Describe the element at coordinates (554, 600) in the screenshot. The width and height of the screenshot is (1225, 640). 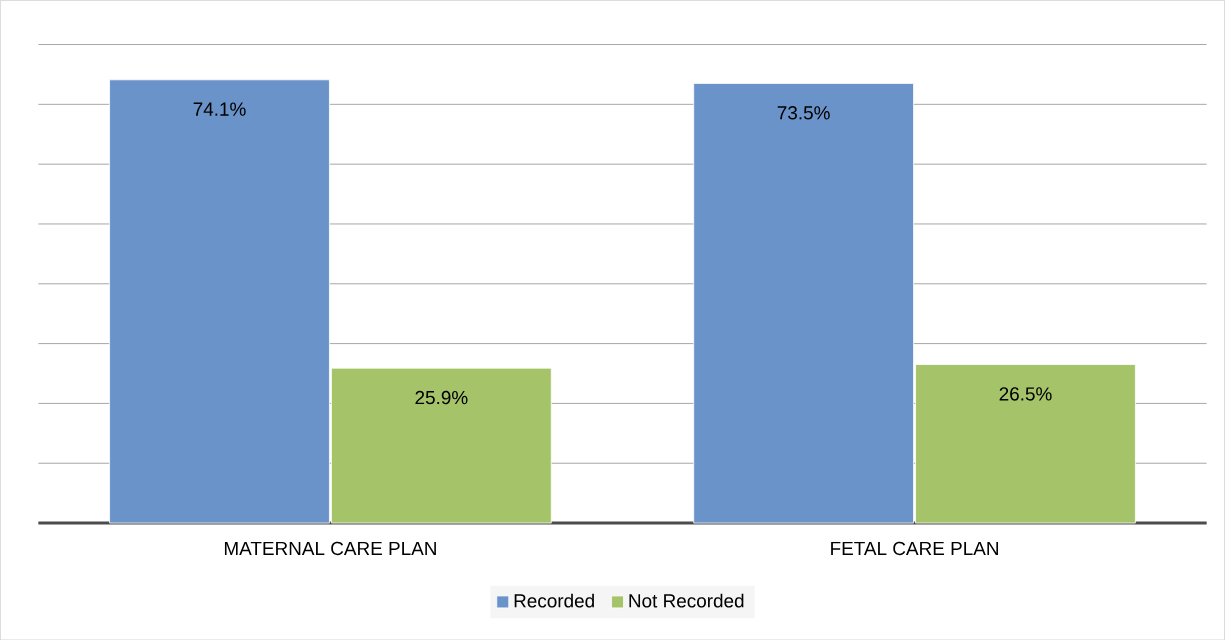
I see `legend-label: Recorded` at that location.